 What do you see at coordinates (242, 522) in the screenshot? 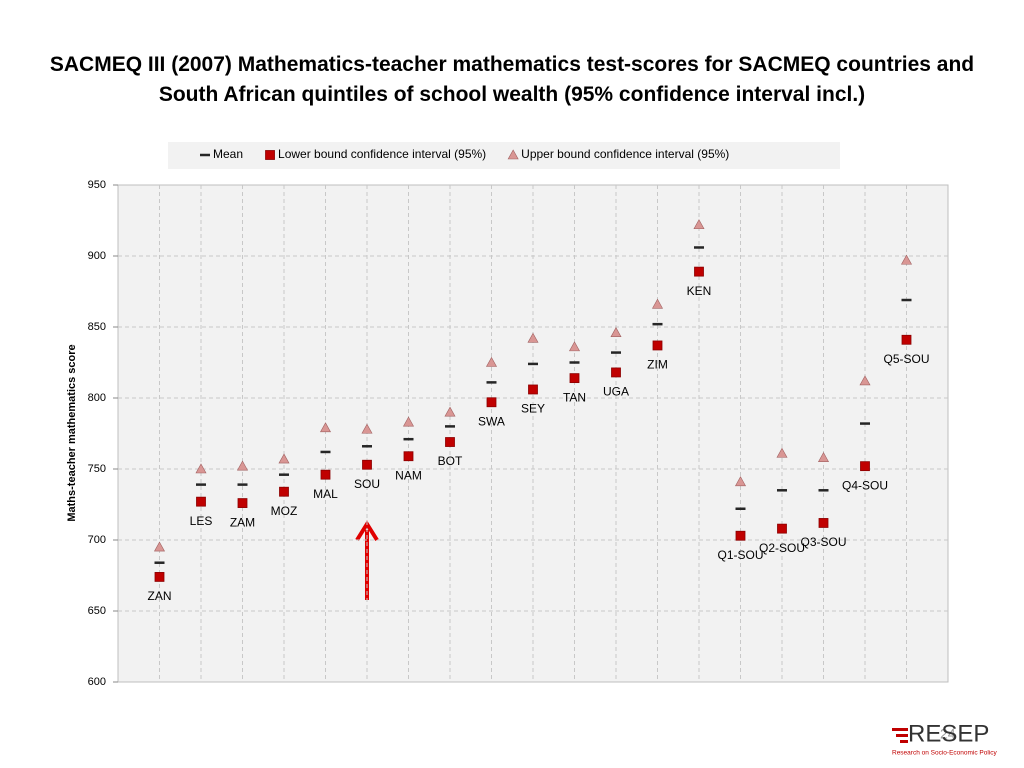
I see `category-label: ZAM` at bounding box center [242, 522].